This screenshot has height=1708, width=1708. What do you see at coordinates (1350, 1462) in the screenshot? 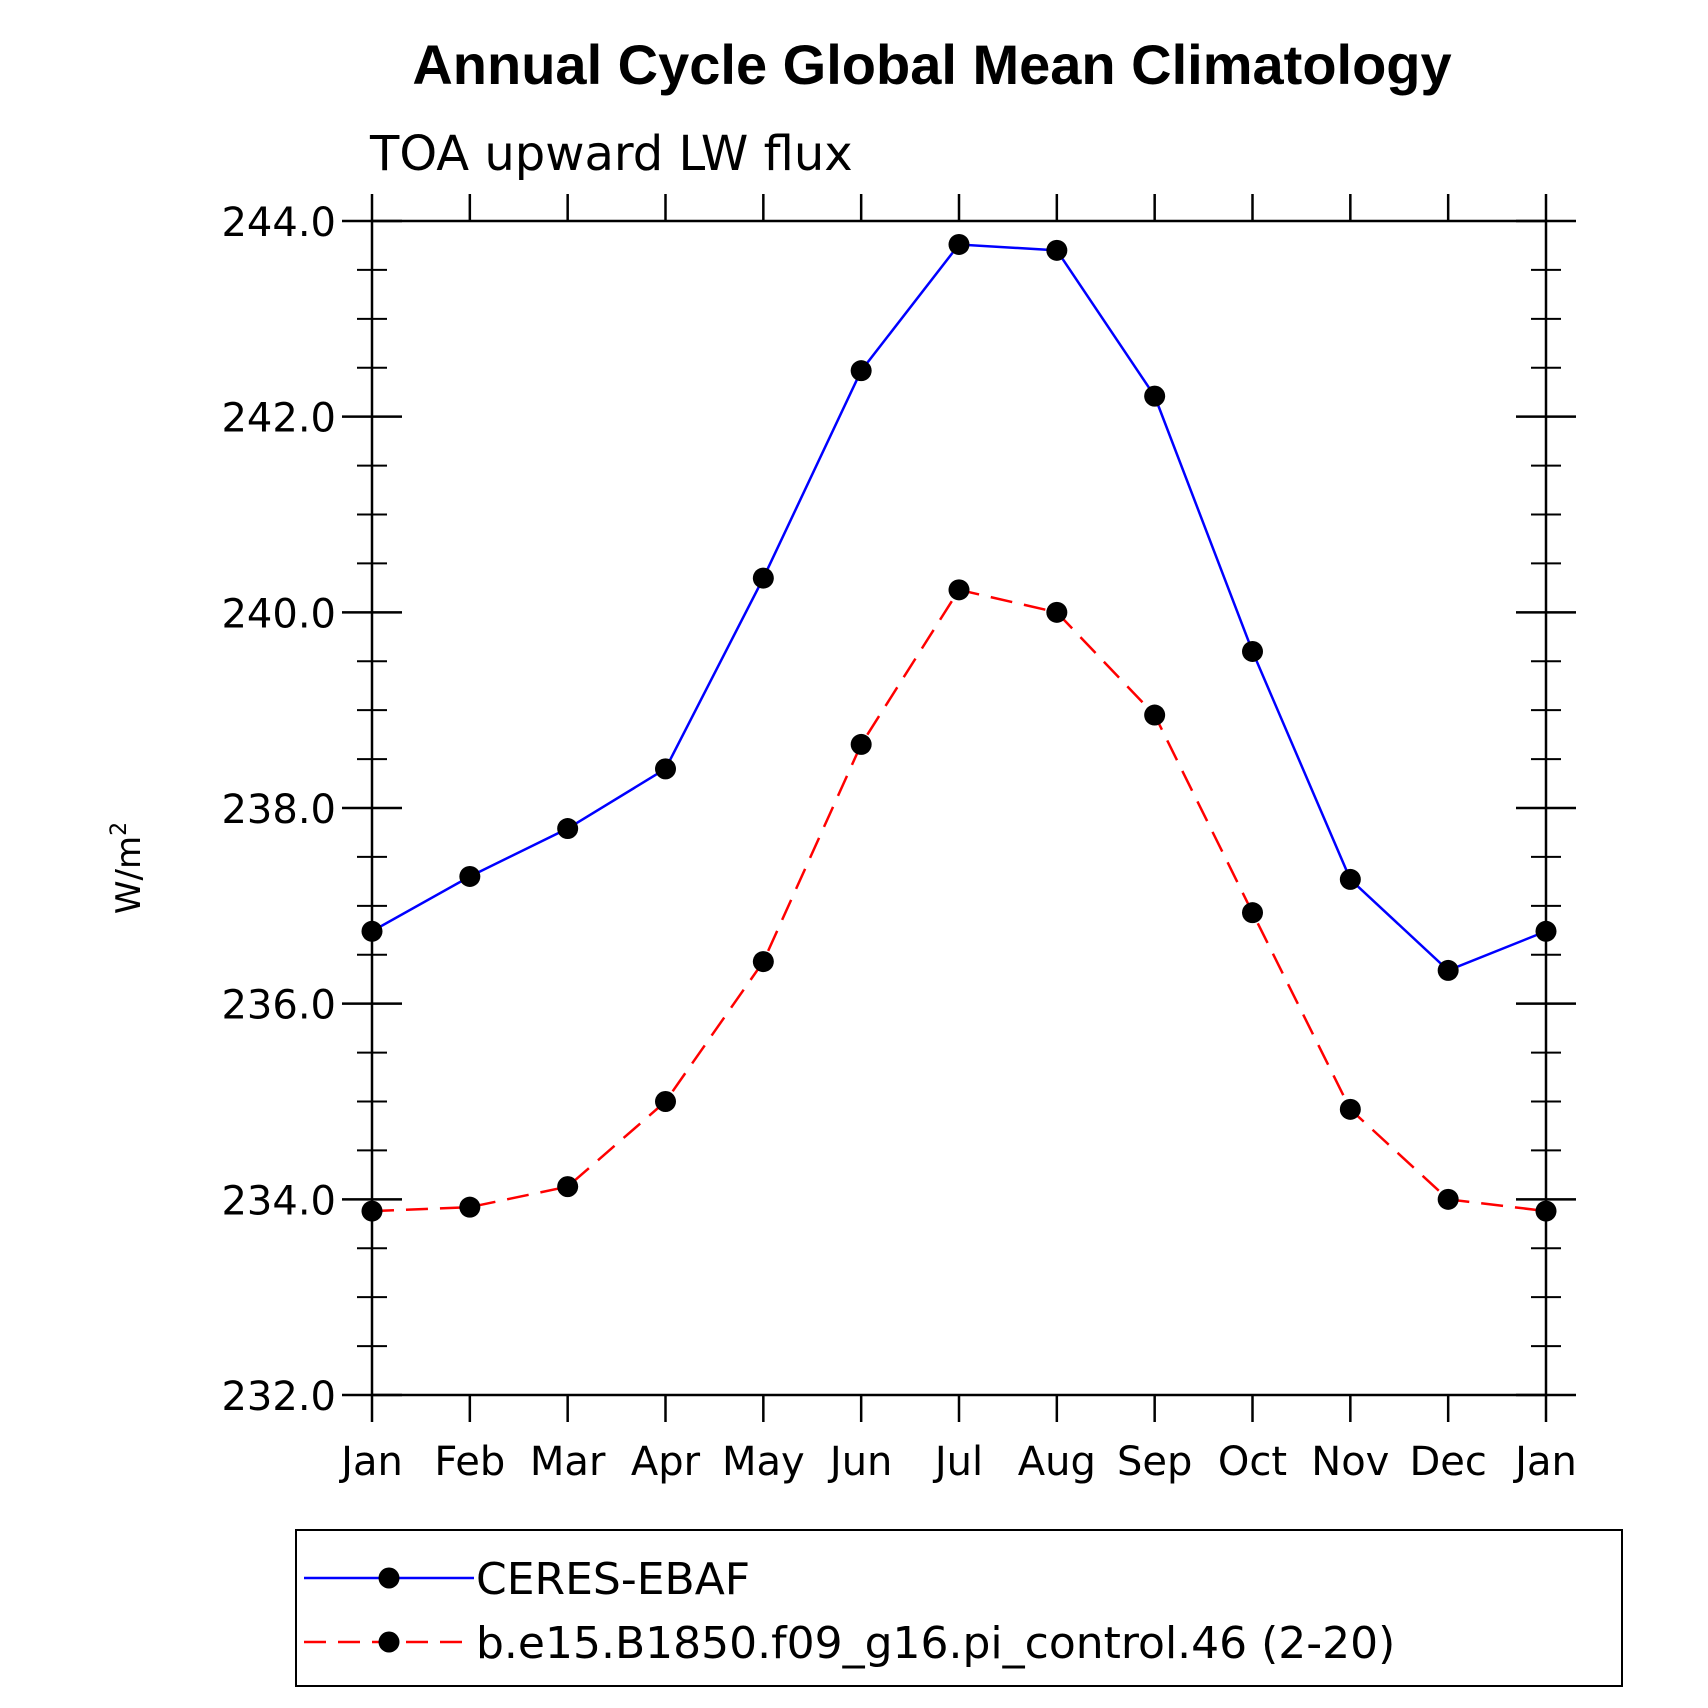
I see `x-tick-label: Nov` at bounding box center [1350, 1462].